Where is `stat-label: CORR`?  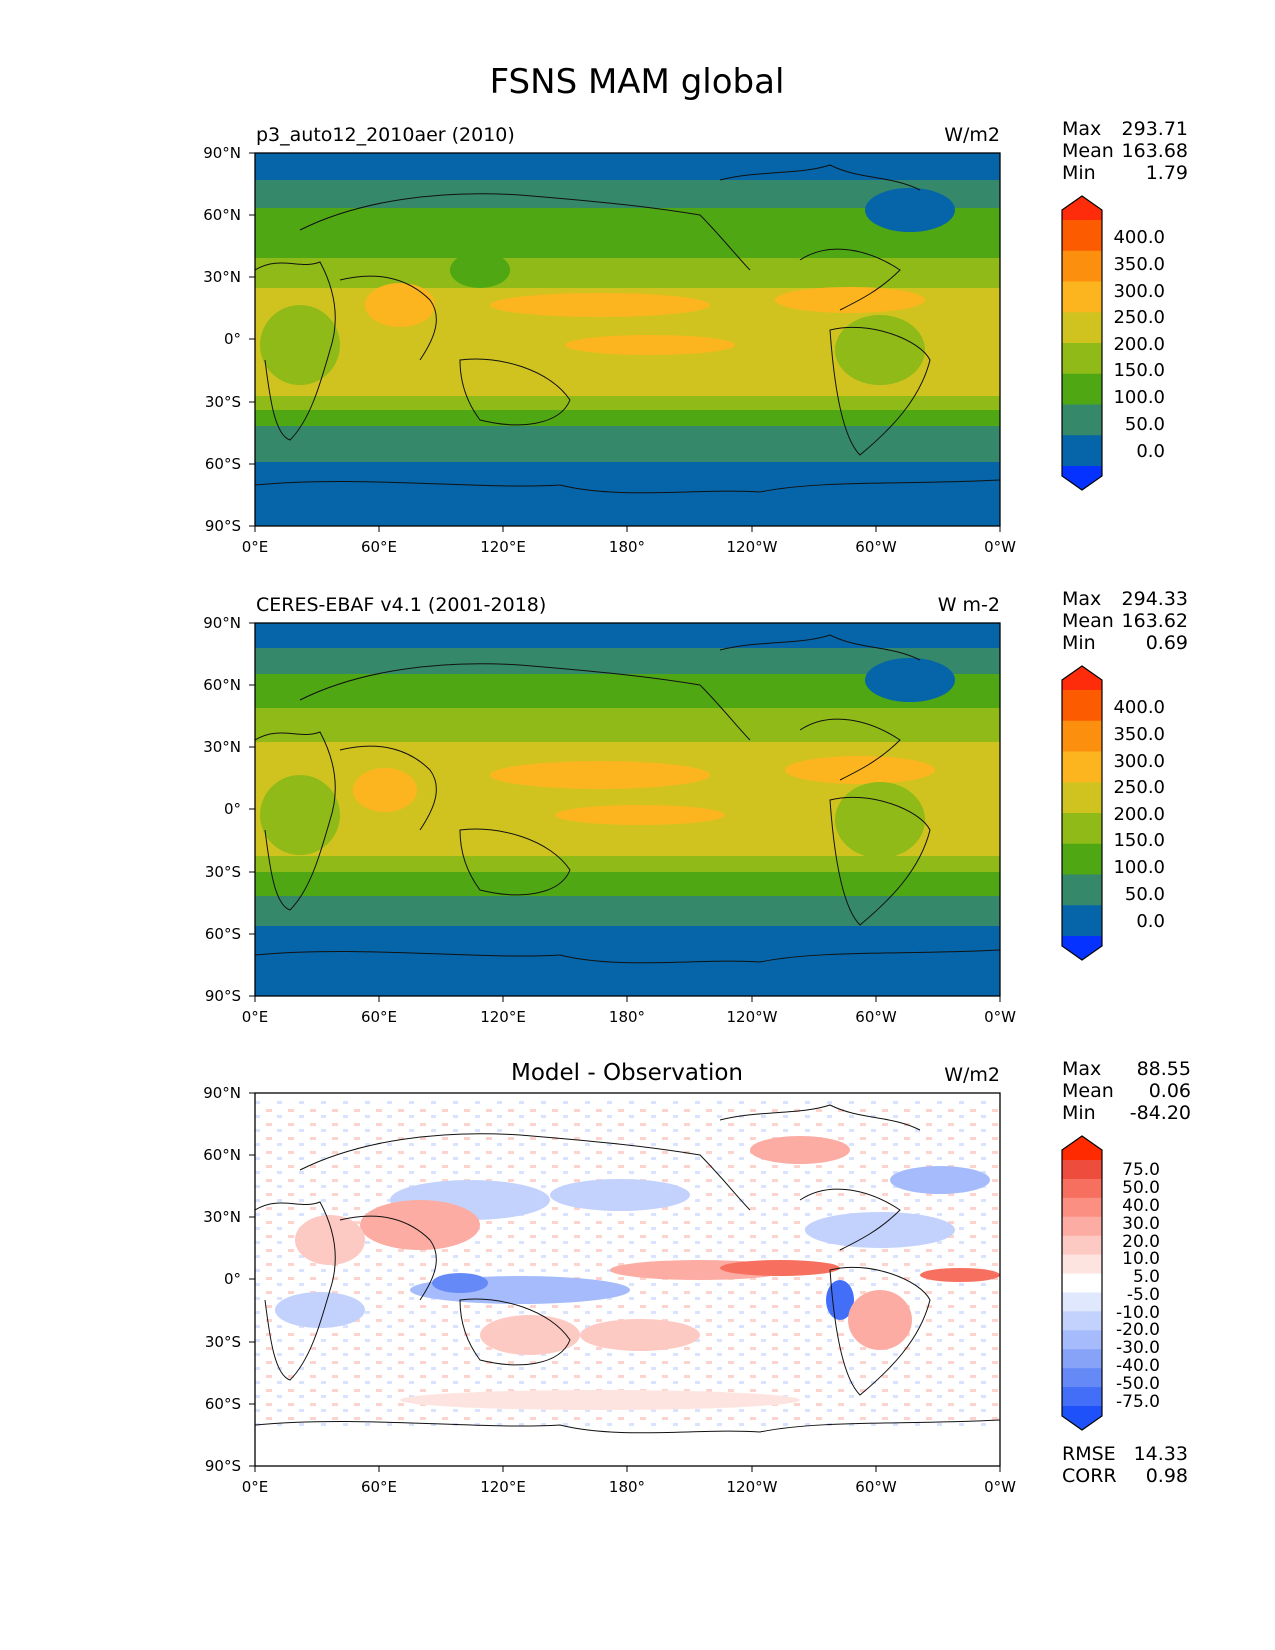
stat-label: CORR is located at coordinates (1089, 1476).